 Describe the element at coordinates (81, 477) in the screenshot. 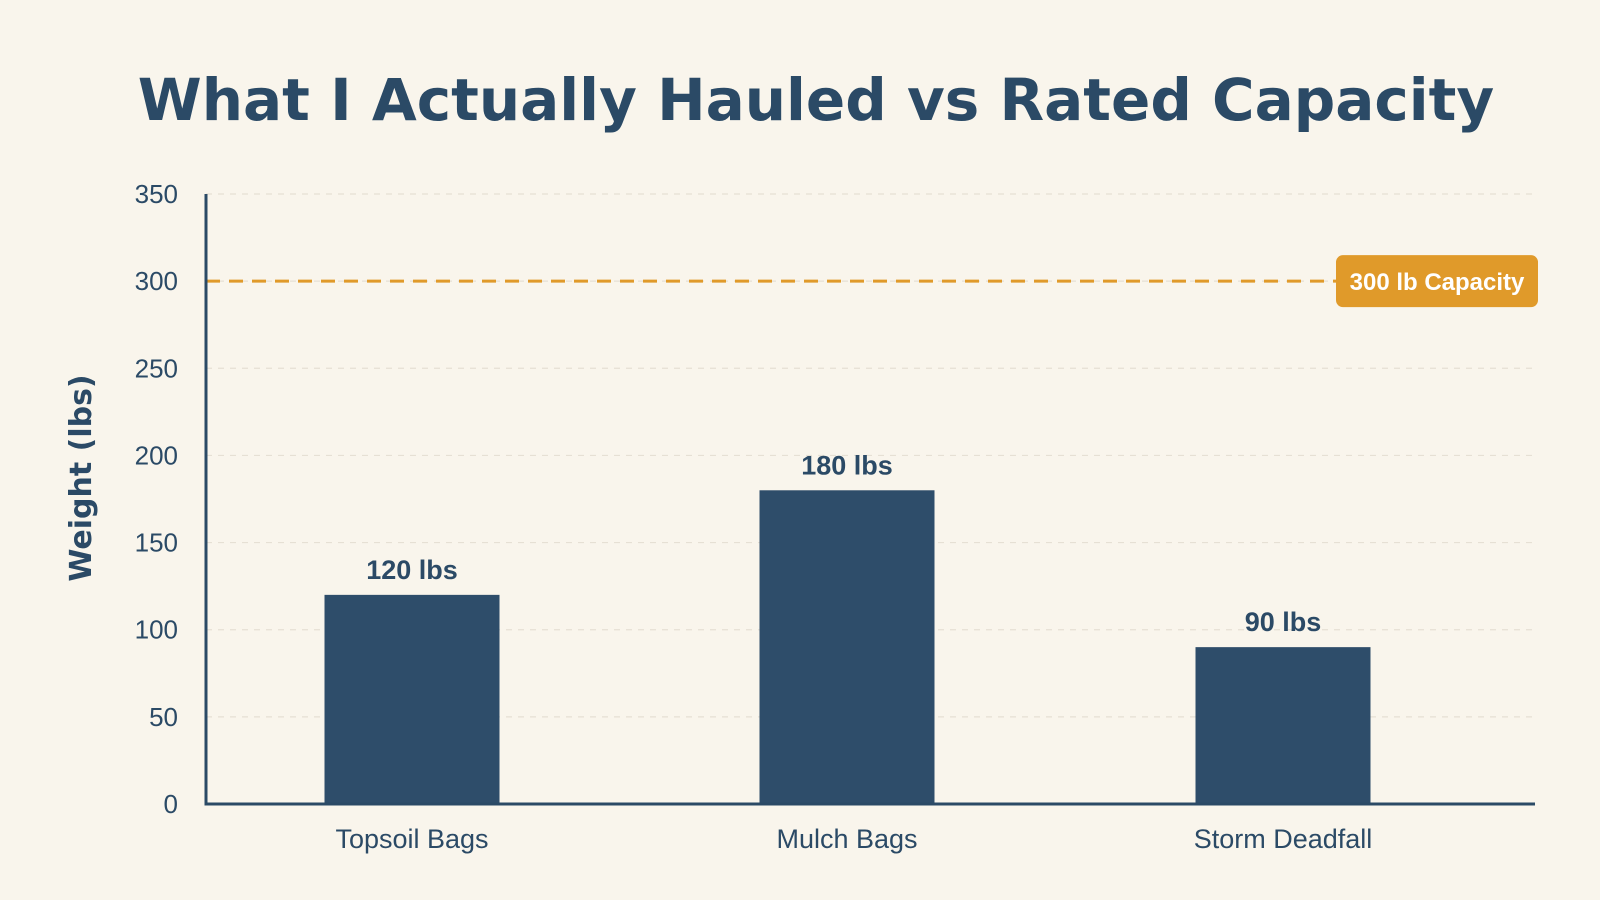

I see `y-axis-label: Weight (lbs)` at that location.